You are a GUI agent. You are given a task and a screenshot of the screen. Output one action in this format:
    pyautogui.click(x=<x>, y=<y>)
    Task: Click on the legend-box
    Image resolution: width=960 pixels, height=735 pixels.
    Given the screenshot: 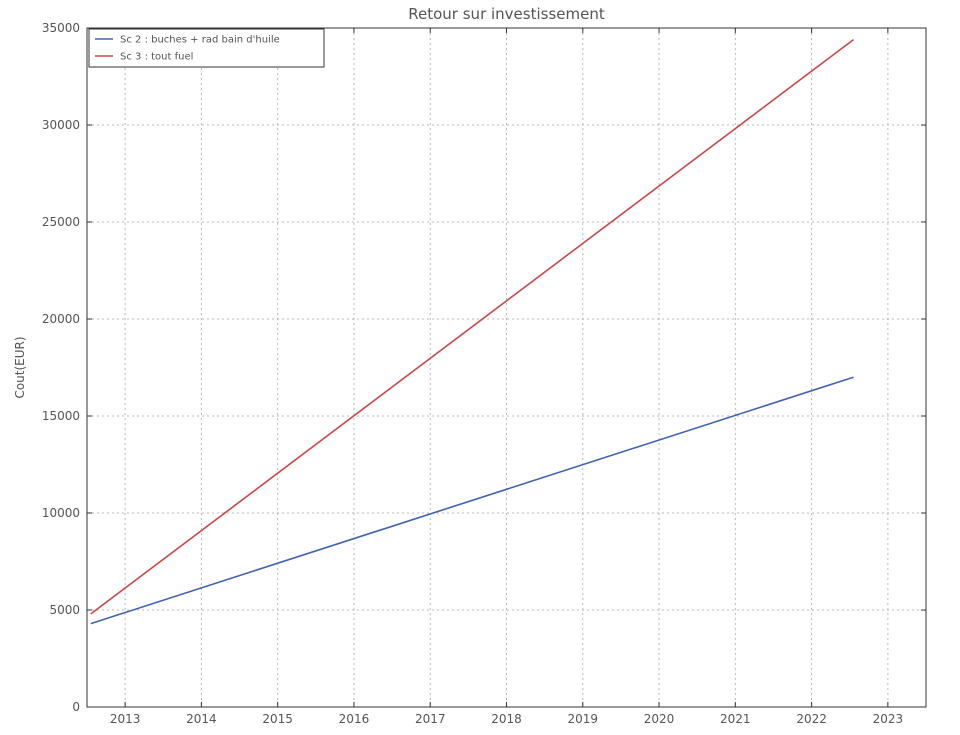 What is the action you would take?
    pyautogui.click(x=206, y=48)
    